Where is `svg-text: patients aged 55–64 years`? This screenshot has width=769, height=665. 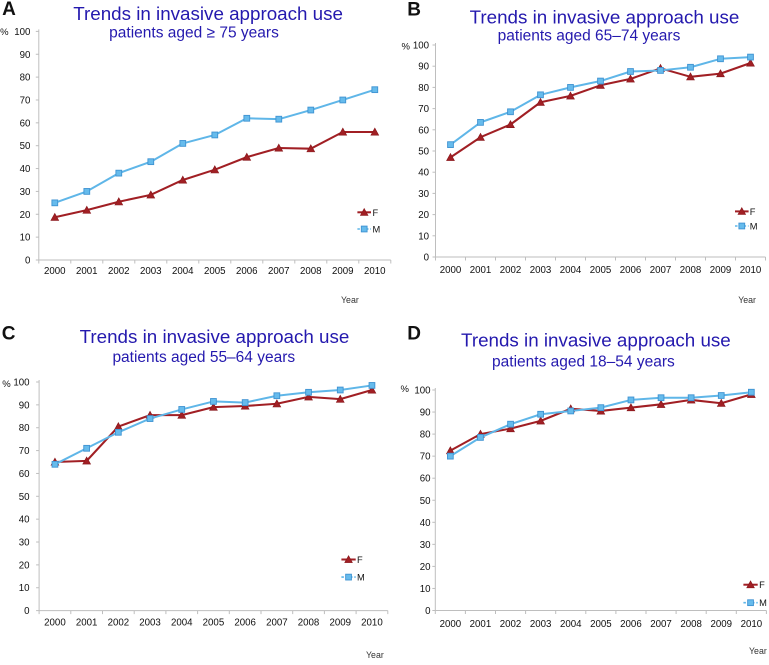
svg-text: patients aged 55–64 years is located at coordinates (203, 357).